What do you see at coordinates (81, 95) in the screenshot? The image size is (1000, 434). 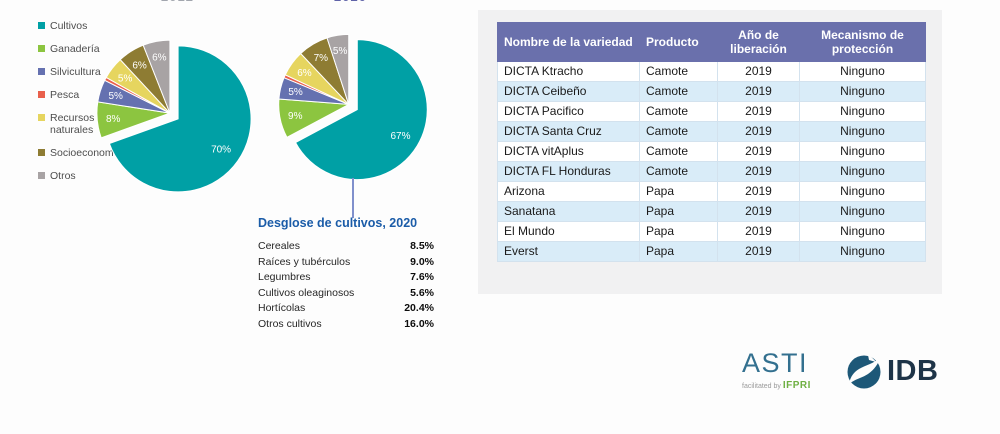 I see `legend-item: Pesca` at bounding box center [81, 95].